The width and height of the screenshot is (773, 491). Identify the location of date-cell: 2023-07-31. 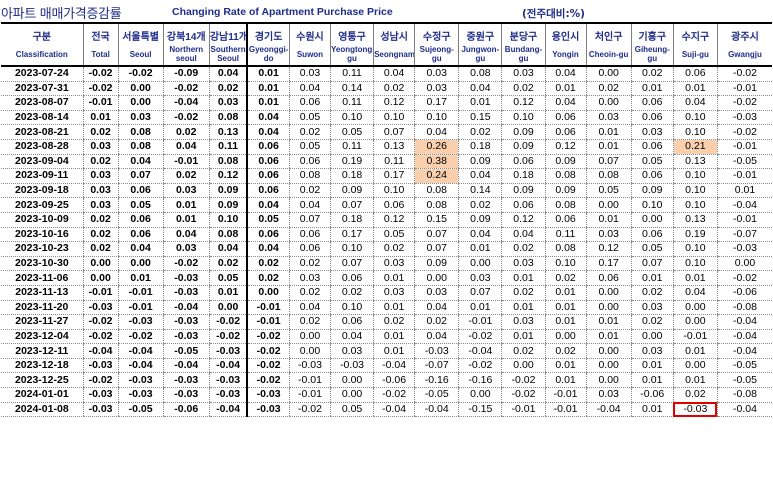
(42, 89).